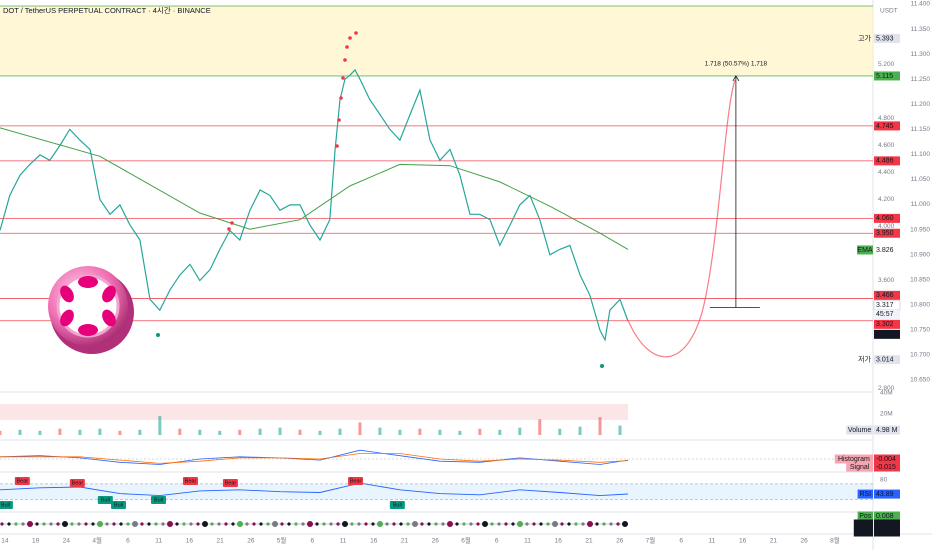 This screenshot has height=550, width=932. What do you see at coordinates (863, 532) in the screenshot?
I see `indicator-name: Plot` at bounding box center [863, 532].